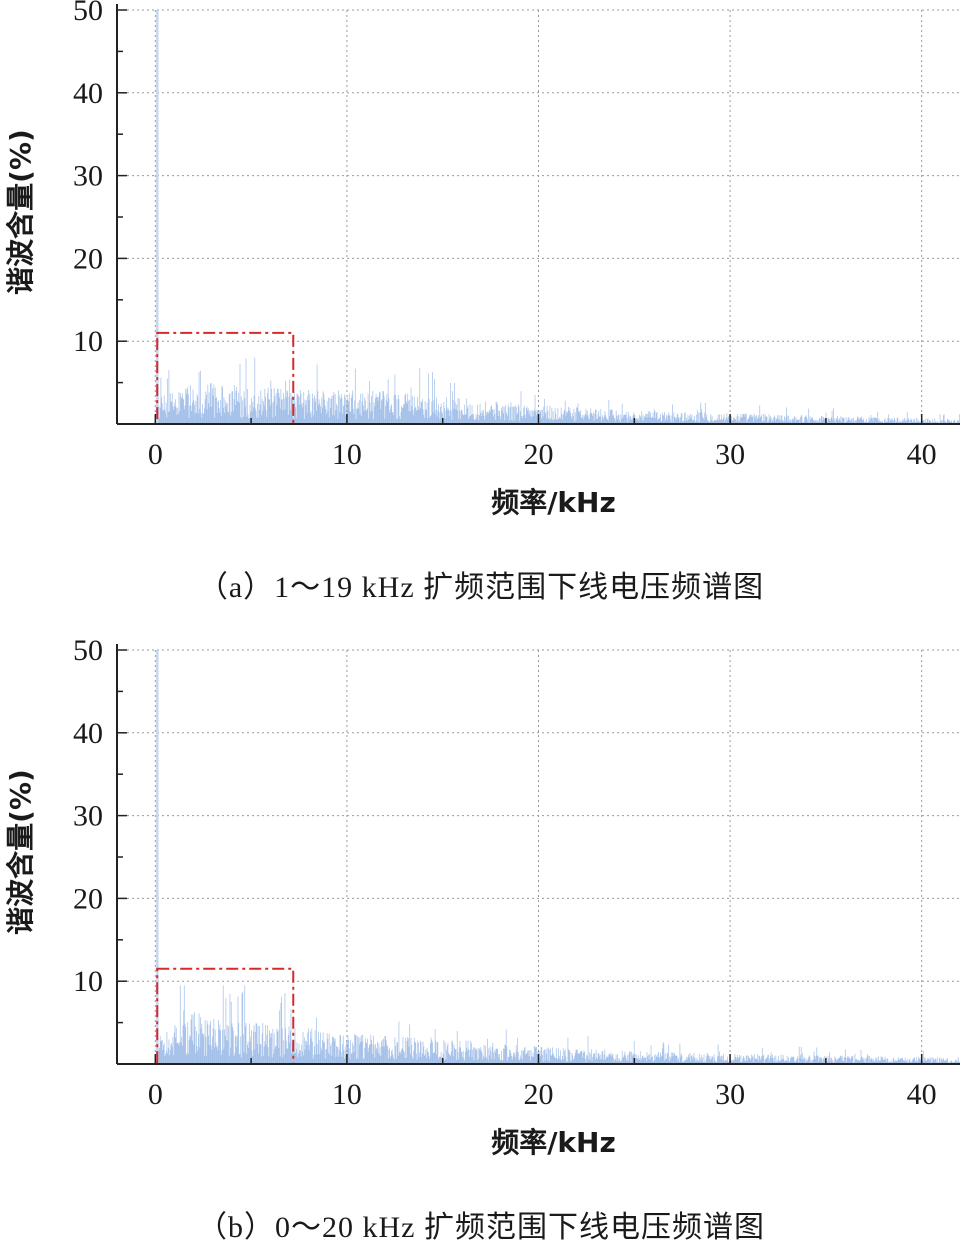  What do you see at coordinates (481, 587) in the screenshot?
I see `caption-a: （a）1～19 kHz 扩频范围下线电压频谱图` at bounding box center [481, 587].